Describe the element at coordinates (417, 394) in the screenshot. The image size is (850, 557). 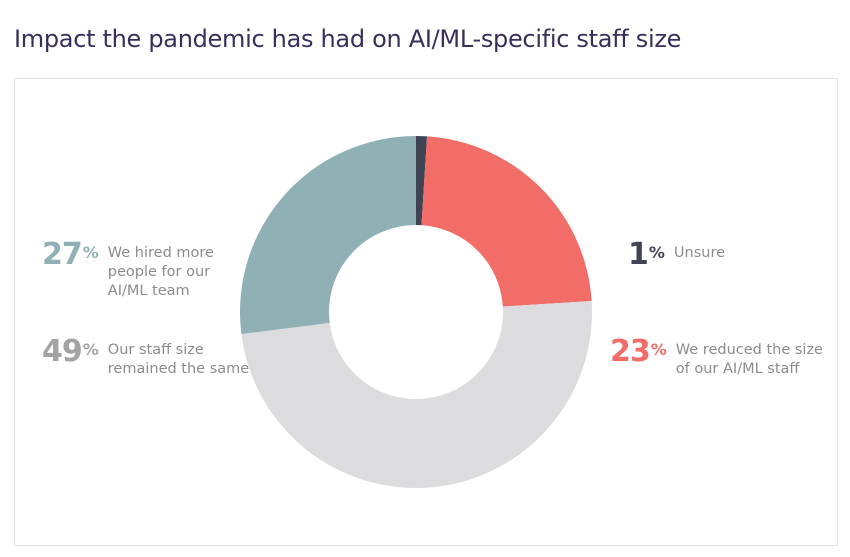
I see `slice-remained-same` at that location.